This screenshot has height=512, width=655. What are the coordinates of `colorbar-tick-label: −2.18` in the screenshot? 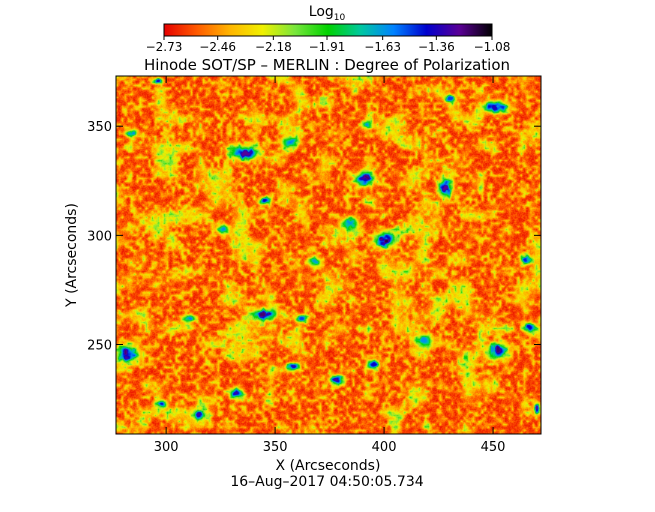 It's located at (273, 47).